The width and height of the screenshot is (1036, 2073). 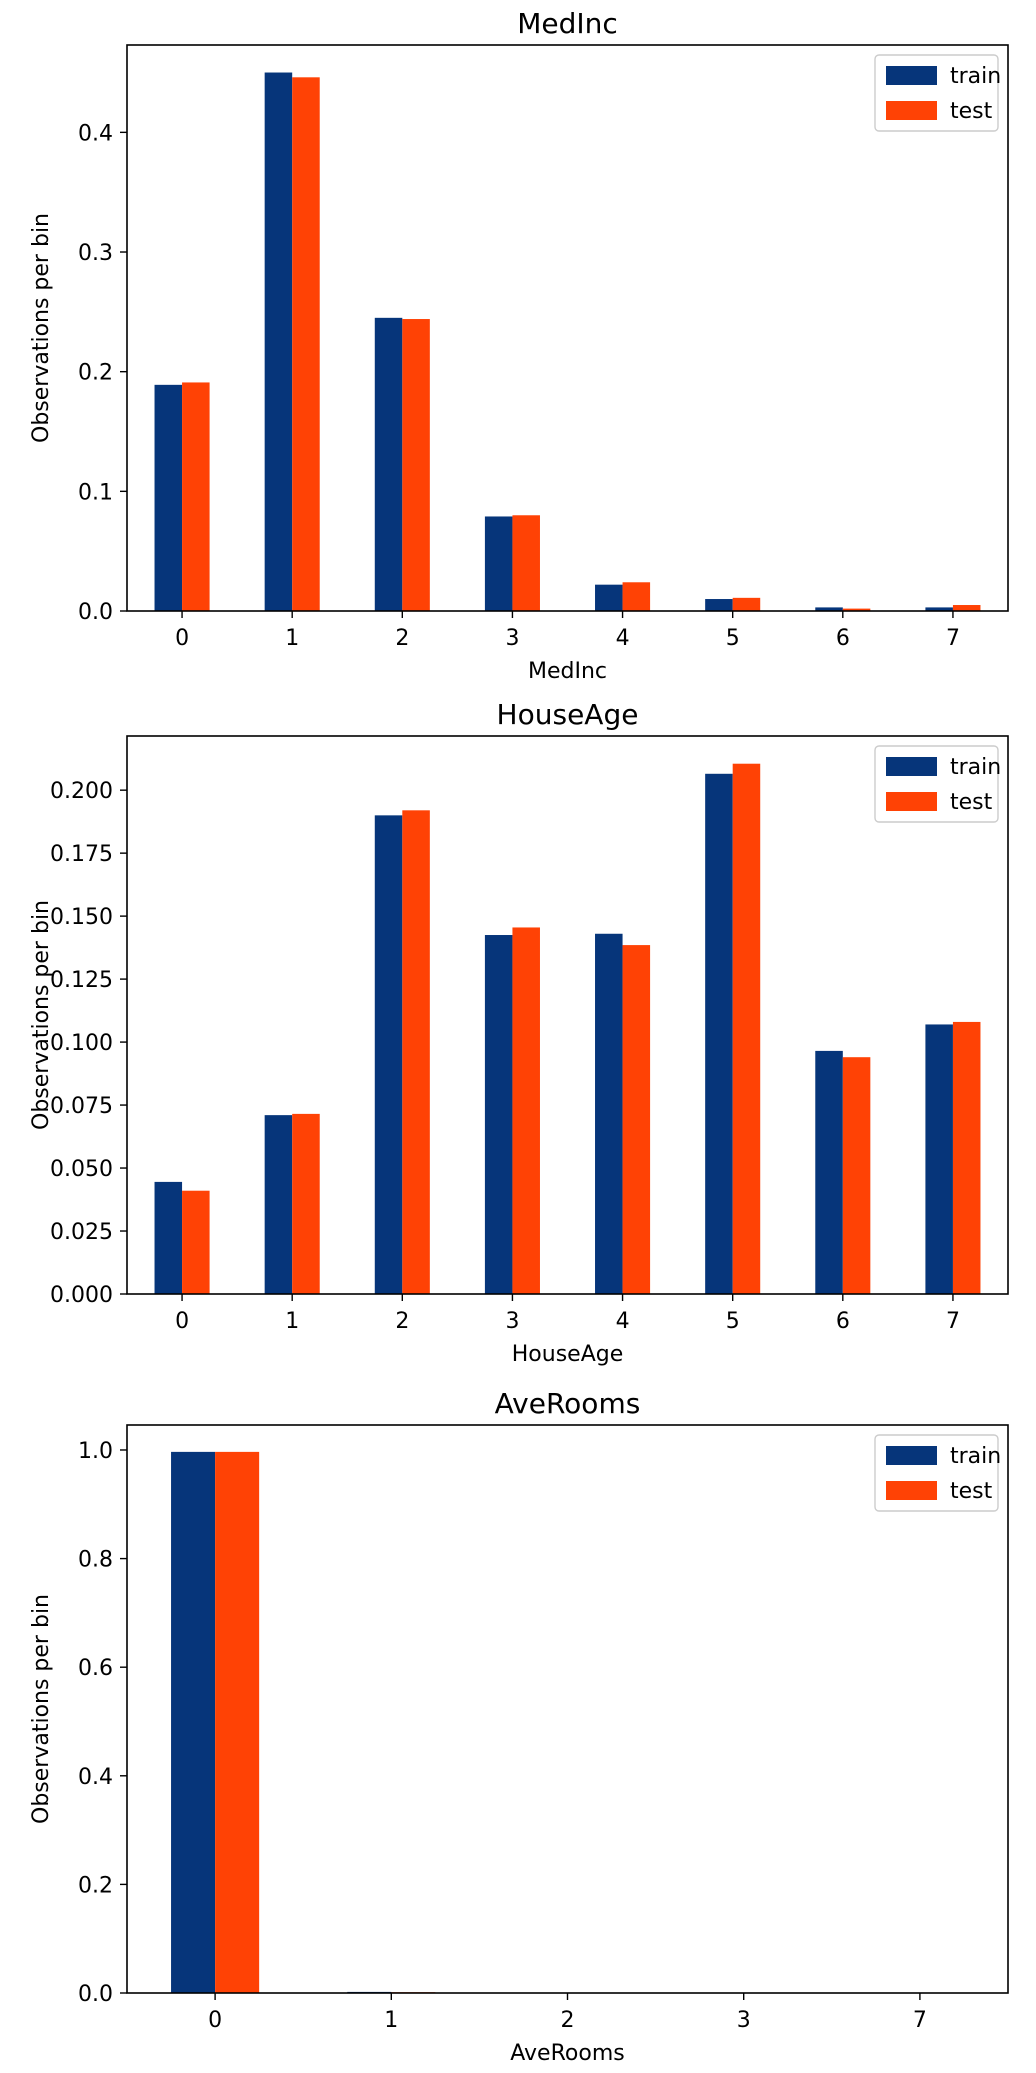 What do you see at coordinates (95, 1451) in the screenshot?
I see `y-tick-label: 1.0` at bounding box center [95, 1451].